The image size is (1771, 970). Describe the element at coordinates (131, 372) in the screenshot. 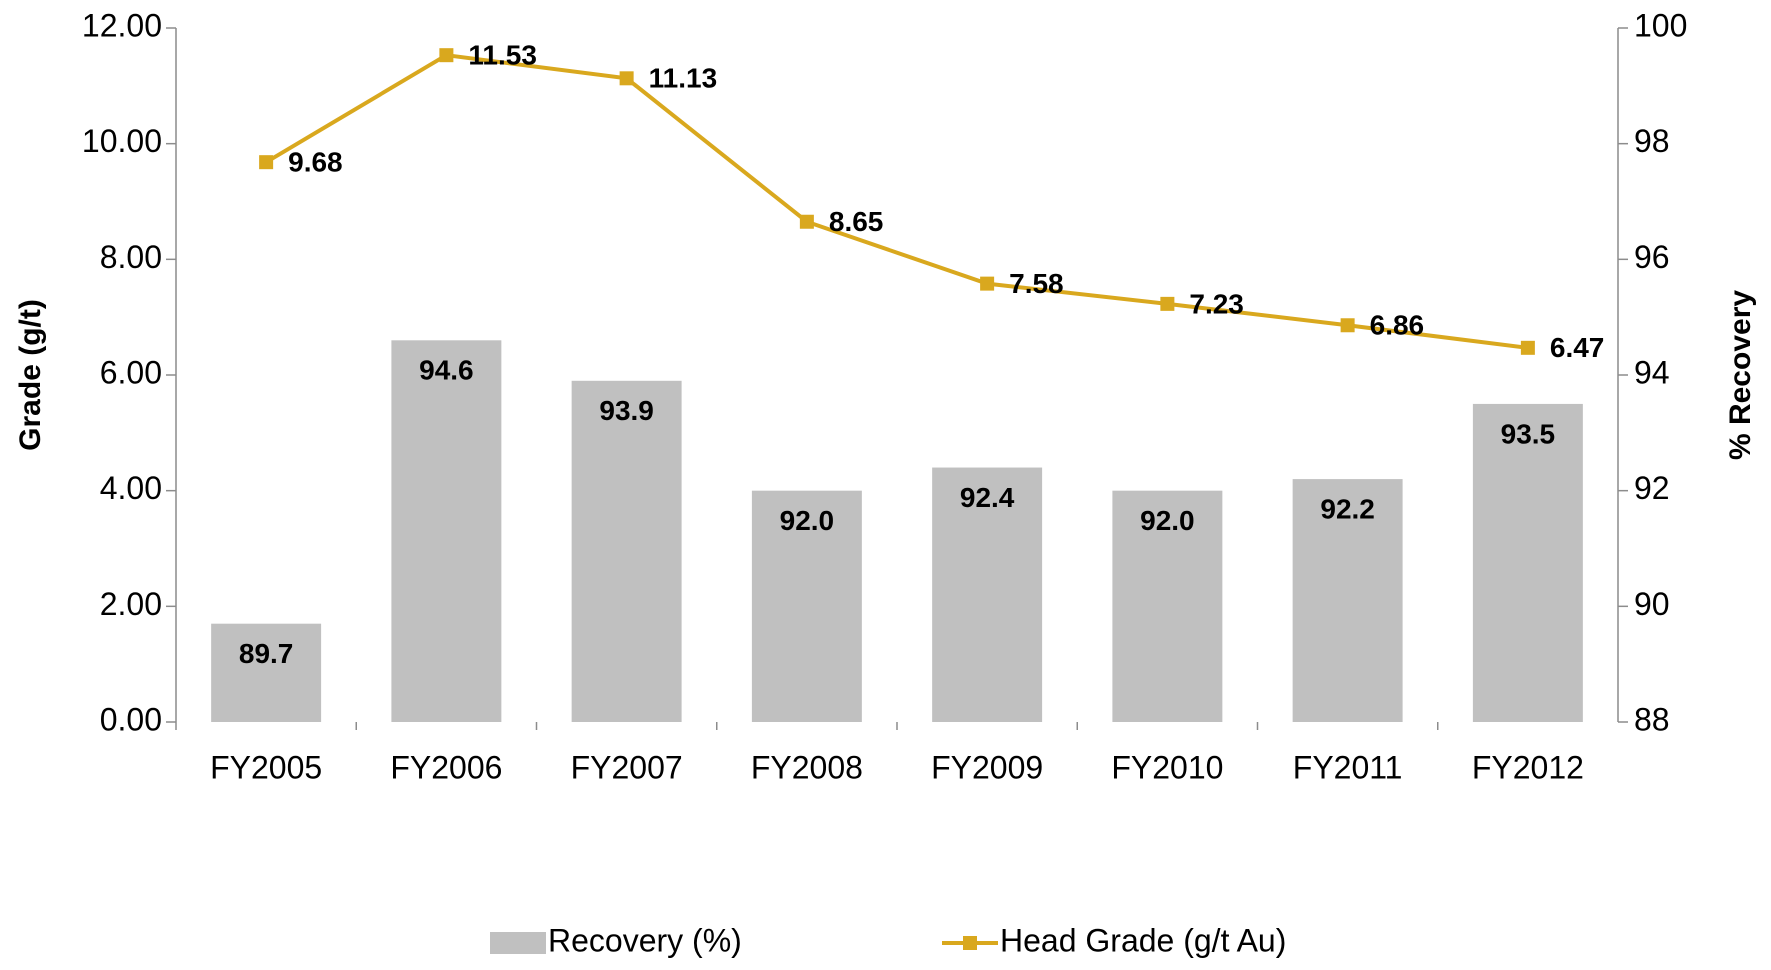

I see `y-tick-label: 6.00` at that location.